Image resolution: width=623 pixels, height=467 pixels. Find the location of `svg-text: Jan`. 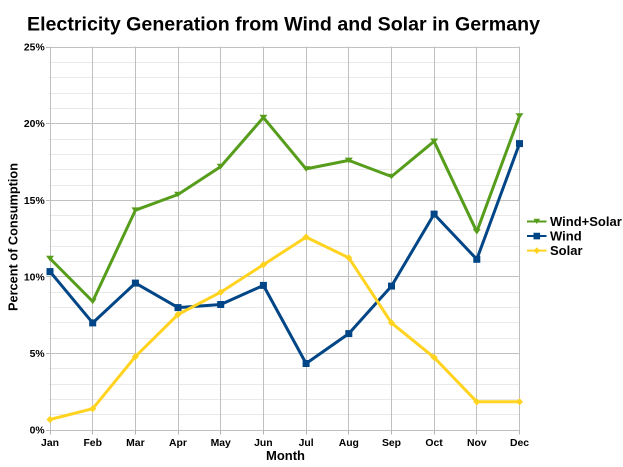

svg-text: Jan is located at coordinates (50, 443).